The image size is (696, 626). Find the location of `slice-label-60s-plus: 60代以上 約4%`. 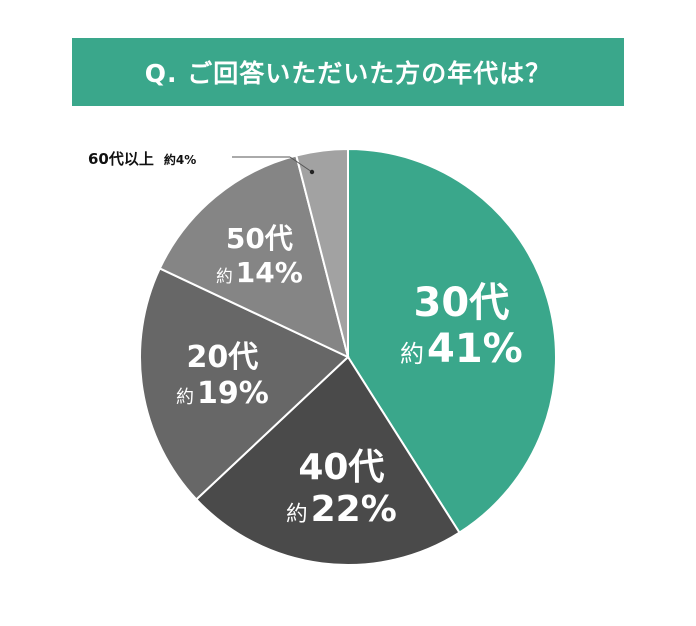

slice-label-60s-plus: 60代以上 約4% is located at coordinates (142, 159).